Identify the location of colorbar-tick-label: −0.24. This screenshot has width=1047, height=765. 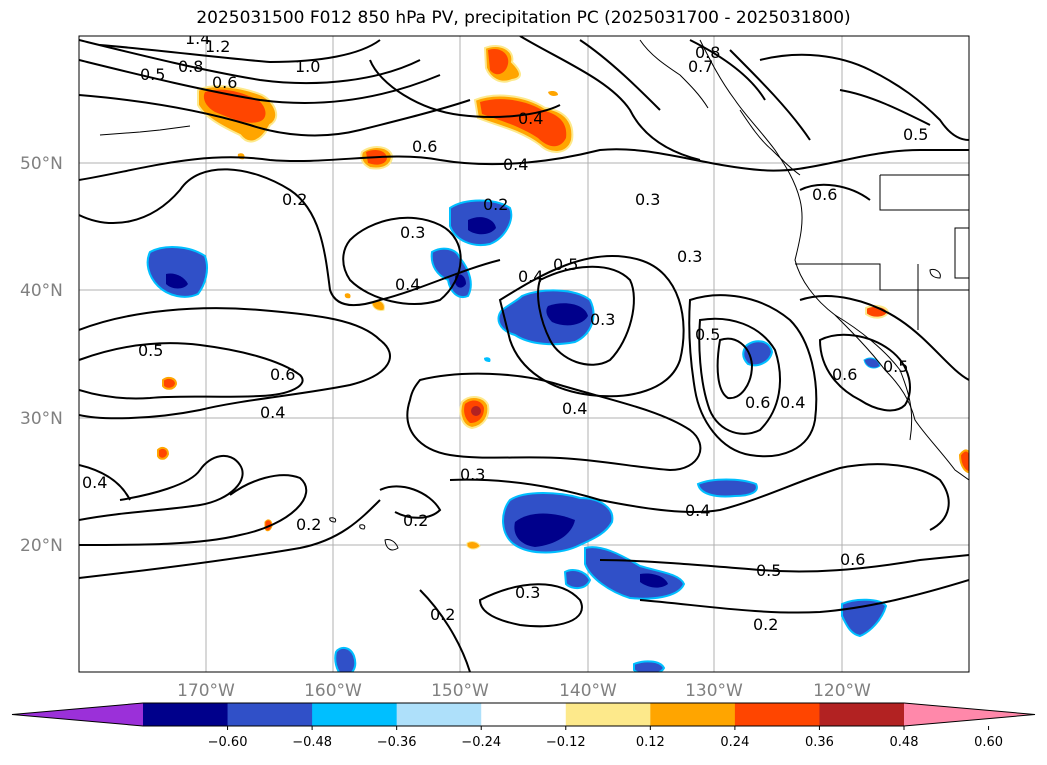
(481, 742).